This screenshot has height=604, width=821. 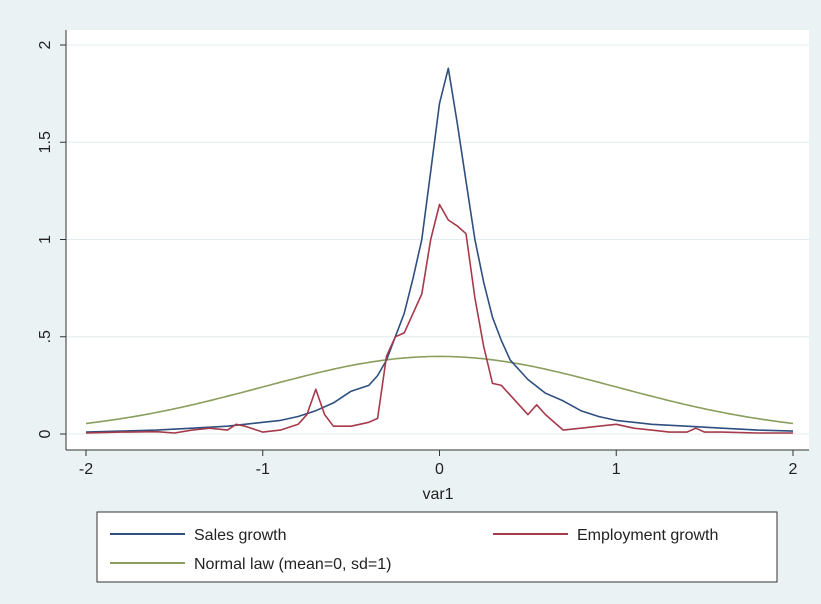 I want to click on legend-label-normal-law: Normal law (mean=0, sd=1), so click(x=292, y=564).